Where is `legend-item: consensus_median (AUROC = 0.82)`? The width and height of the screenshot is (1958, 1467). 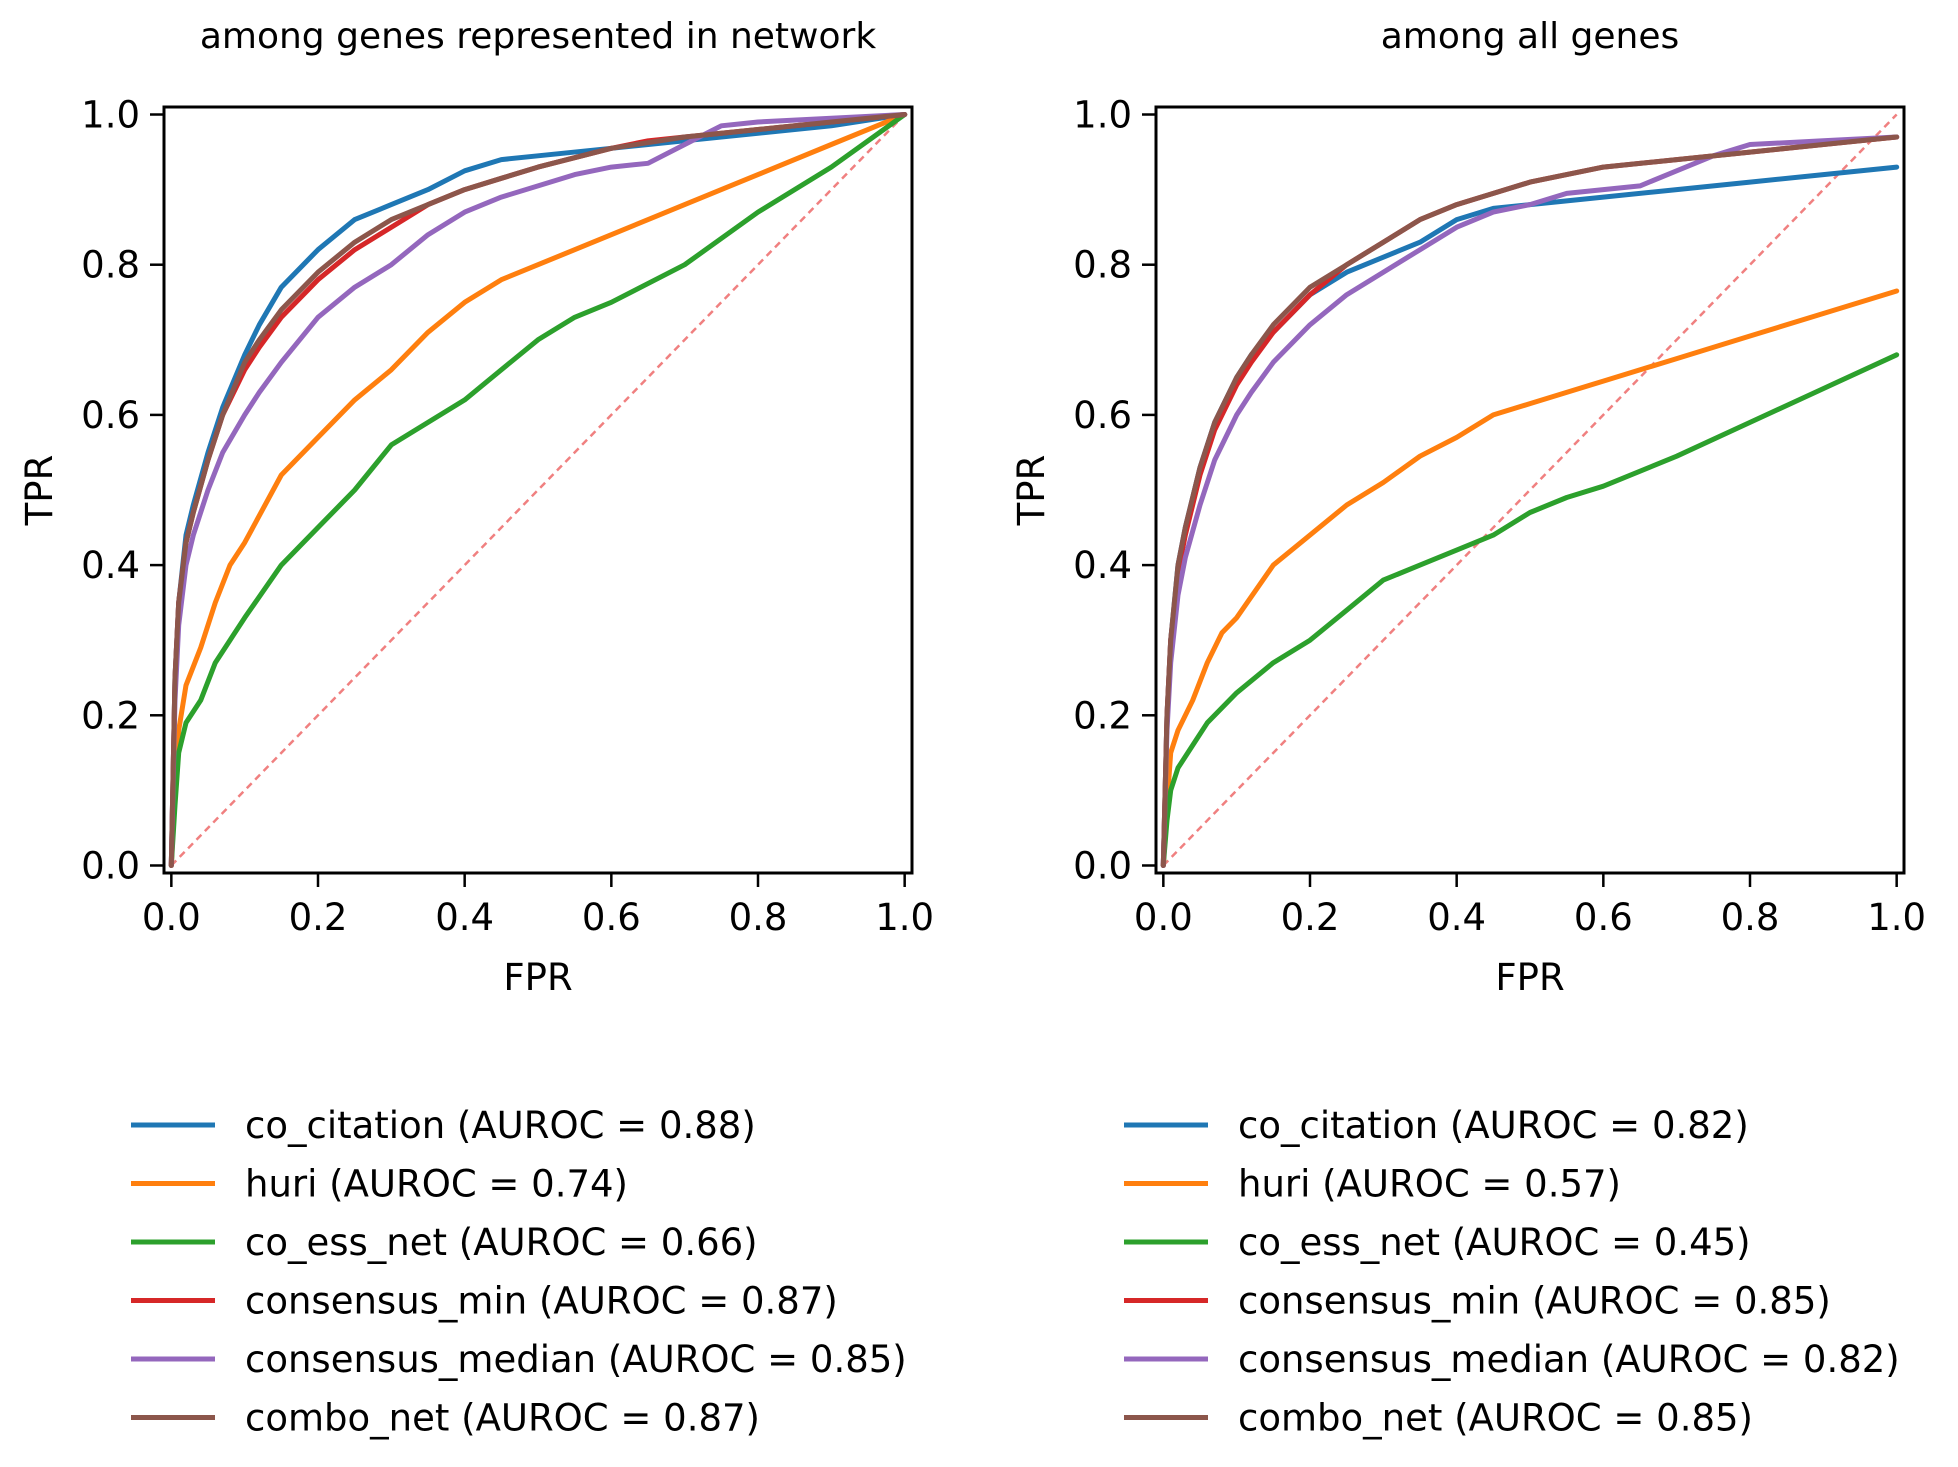 legend-item: consensus_median (AUROC = 0.82) is located at coordinates (1512, 1359).